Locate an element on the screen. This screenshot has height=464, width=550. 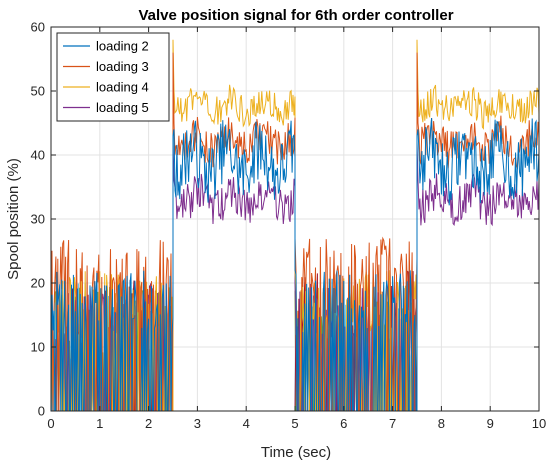
x-tick-label: 2 is located at coordinates (148, 423).